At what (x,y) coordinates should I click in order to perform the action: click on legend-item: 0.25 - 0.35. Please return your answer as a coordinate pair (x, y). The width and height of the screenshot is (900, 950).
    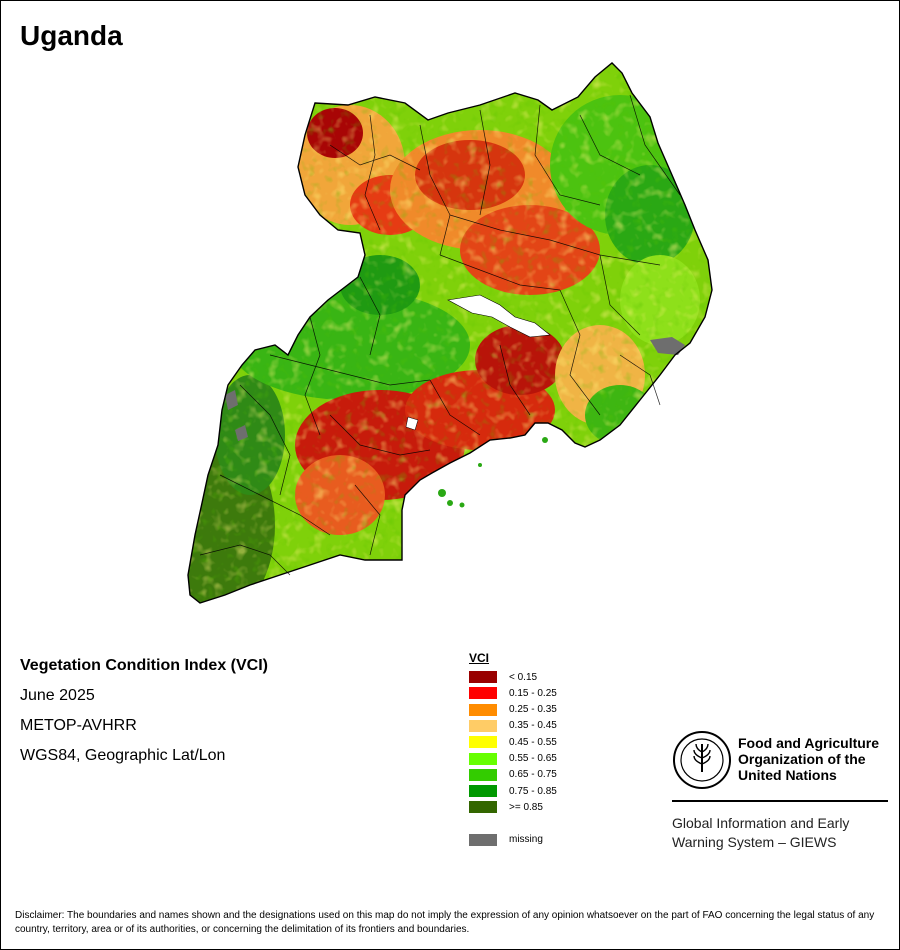
    Looking at the image, I should click on (513, 709).